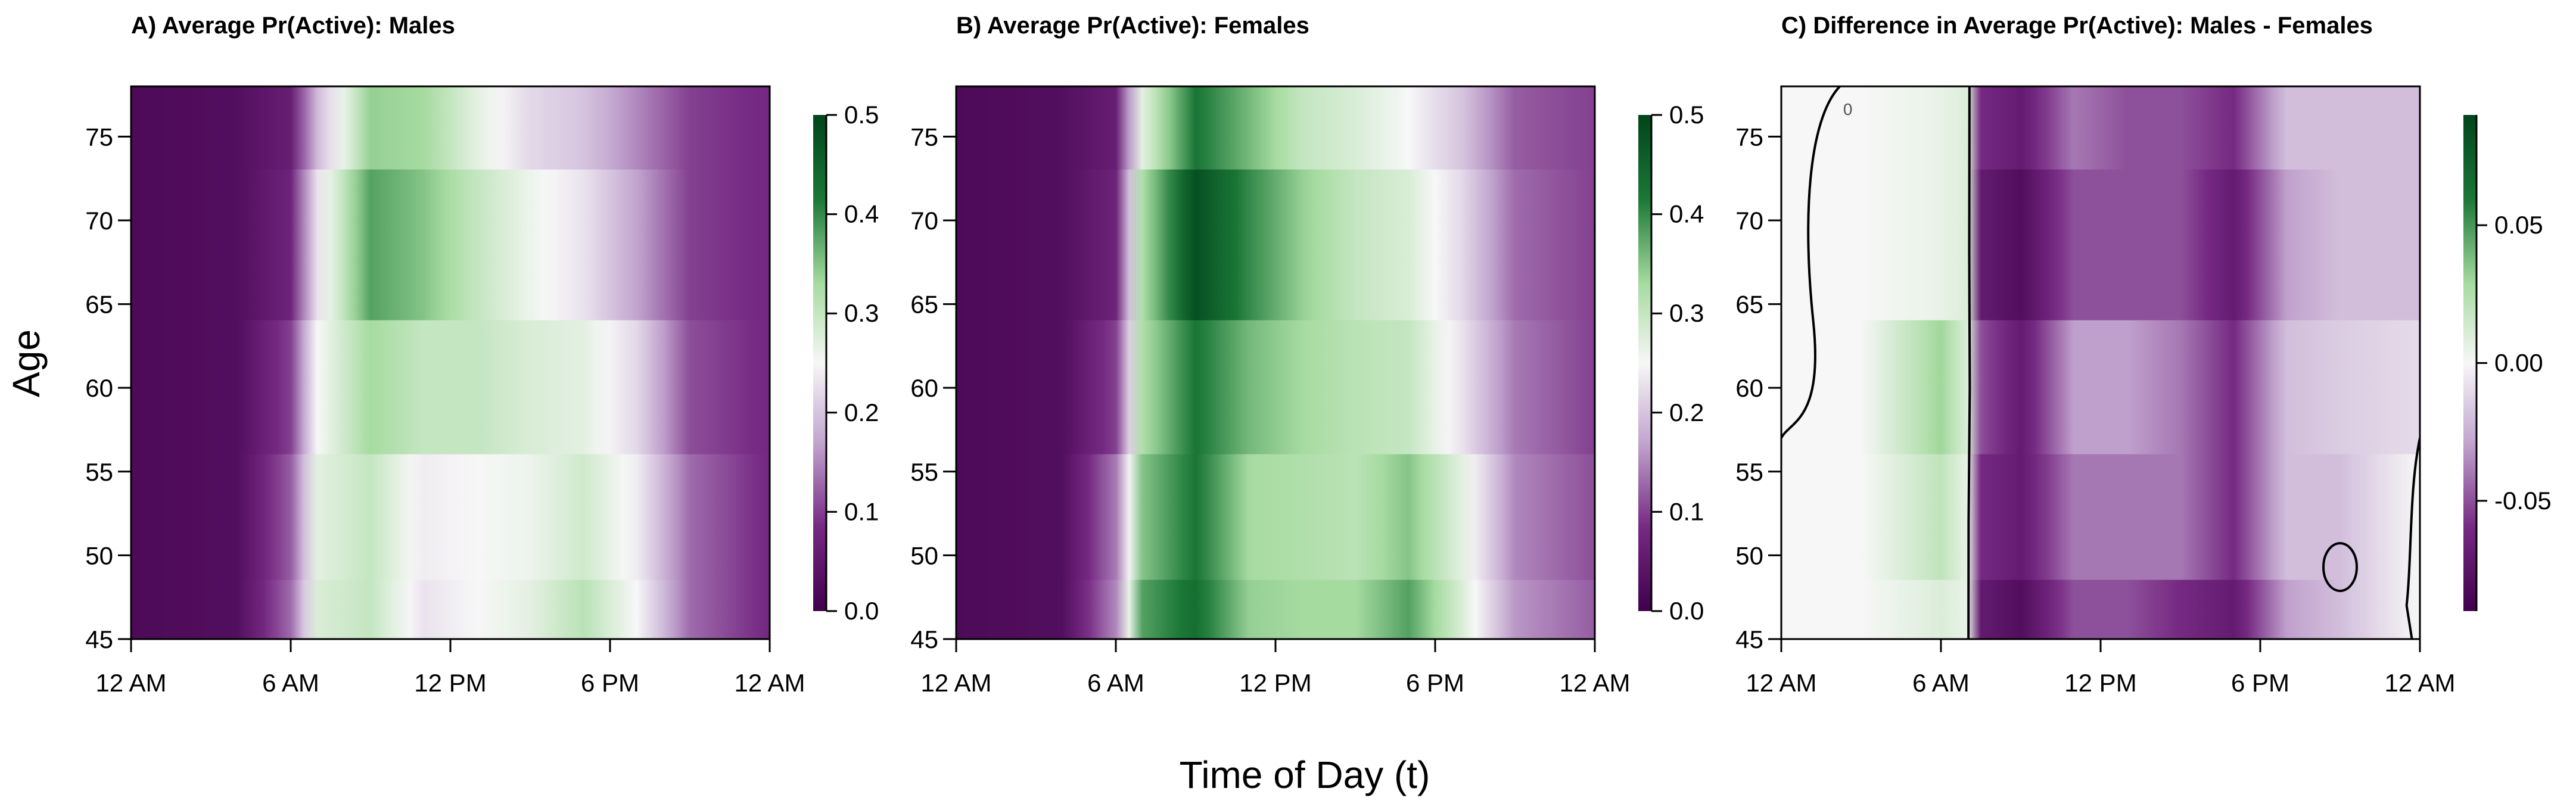 Image resolution: width=2576 pixels, height=810 pixels. I want to click on panel-a-title: A) Average Pr(Active): Males, so click(293, 26).